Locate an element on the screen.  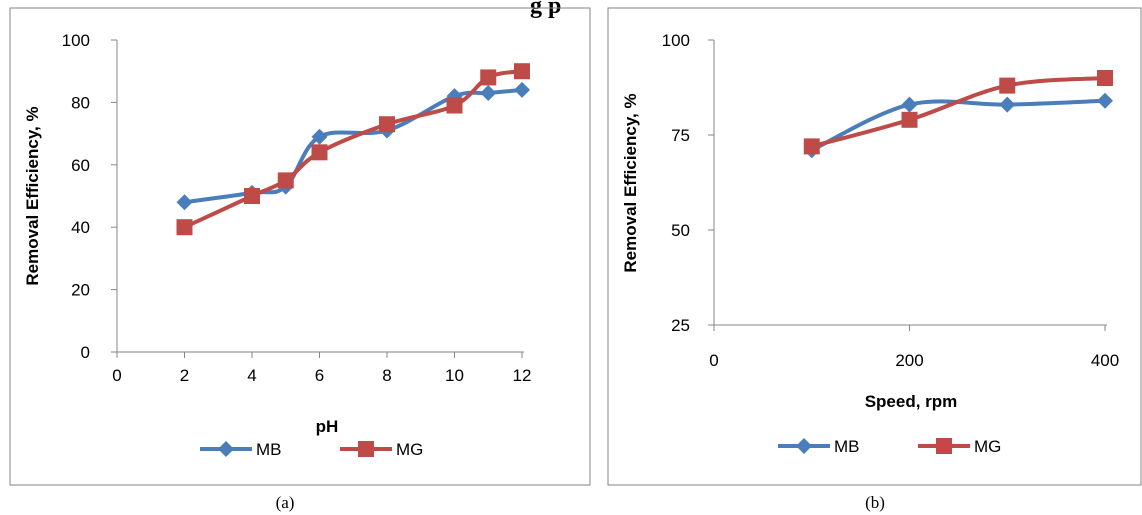
series-mb is located at coordinates (353, 146).